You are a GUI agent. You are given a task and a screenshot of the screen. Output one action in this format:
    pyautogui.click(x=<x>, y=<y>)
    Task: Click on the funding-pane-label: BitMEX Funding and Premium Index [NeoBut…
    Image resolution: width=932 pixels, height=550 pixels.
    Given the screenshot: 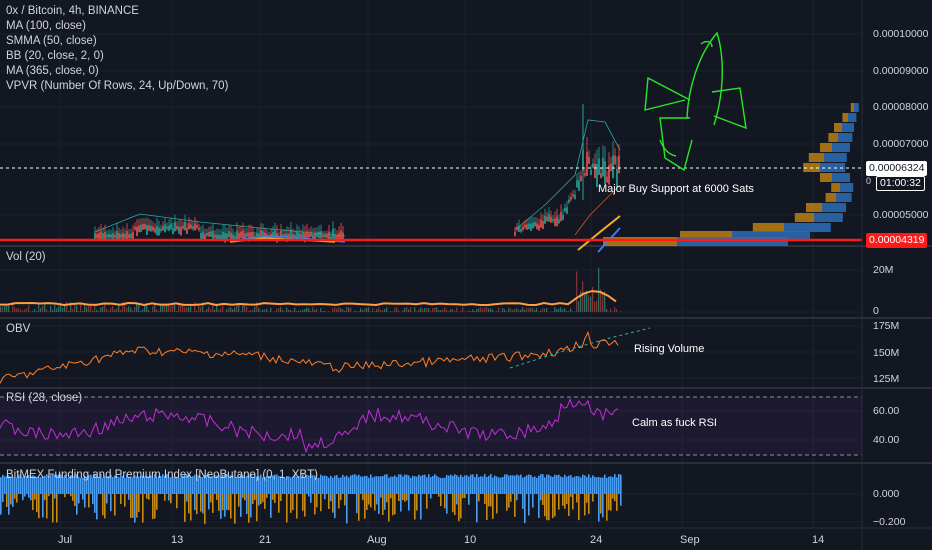 What is the action you would take?
    pyautogui.click(x=162, y=475)
    